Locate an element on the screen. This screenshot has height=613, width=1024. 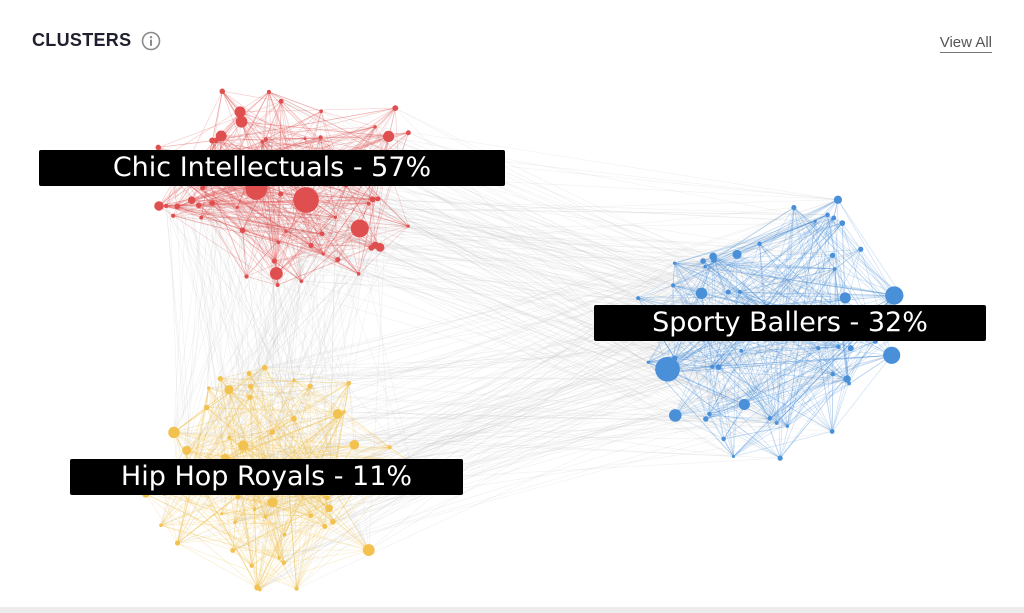
cluster-label-hip-hop-royals: Hip Hop Royals - 11% is located at coordinates (266, 477).